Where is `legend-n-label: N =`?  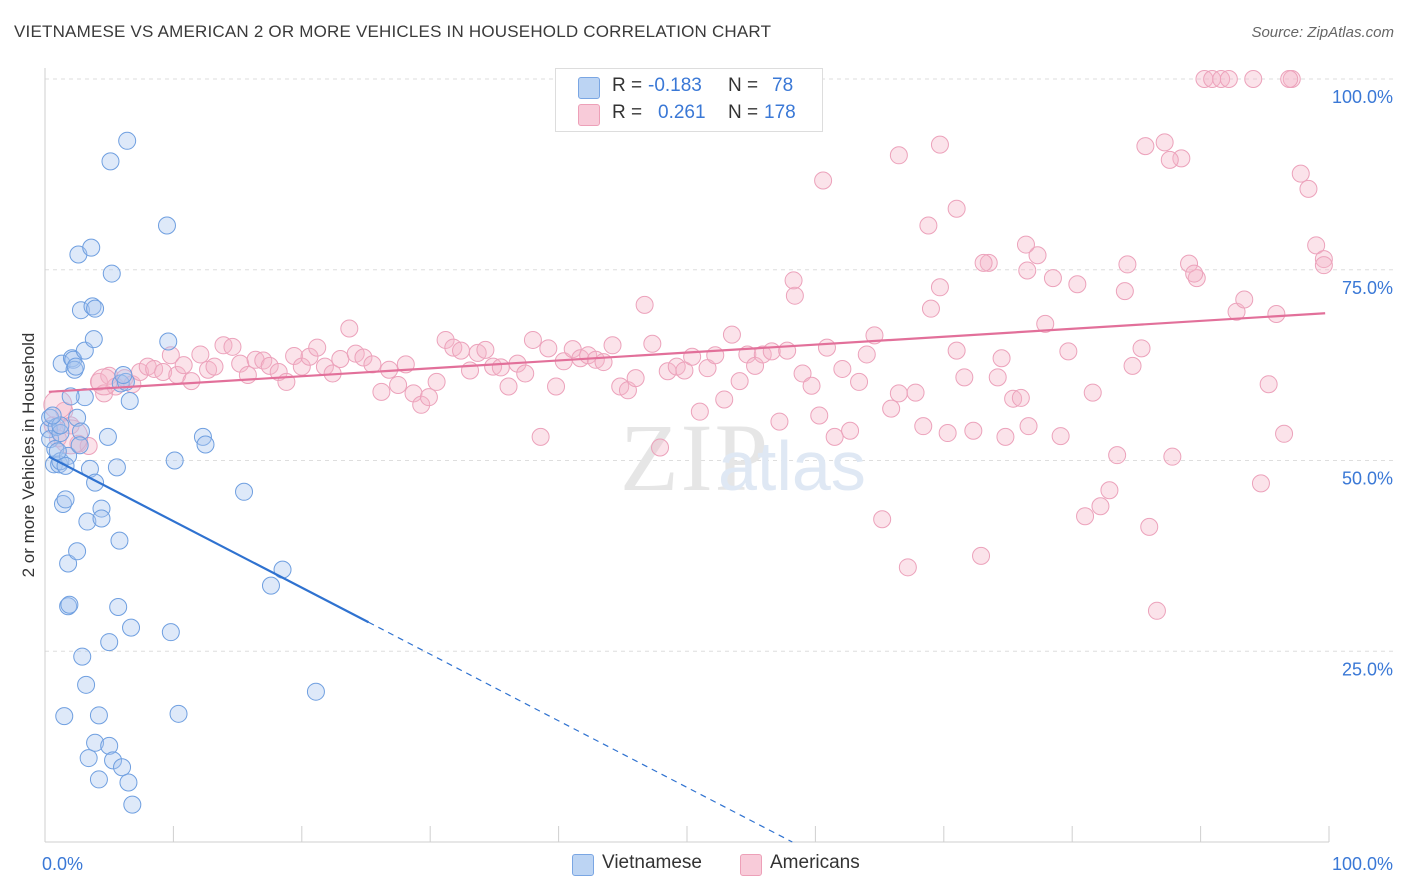
legend-n-label: N = is located at coordinates (743, 85).